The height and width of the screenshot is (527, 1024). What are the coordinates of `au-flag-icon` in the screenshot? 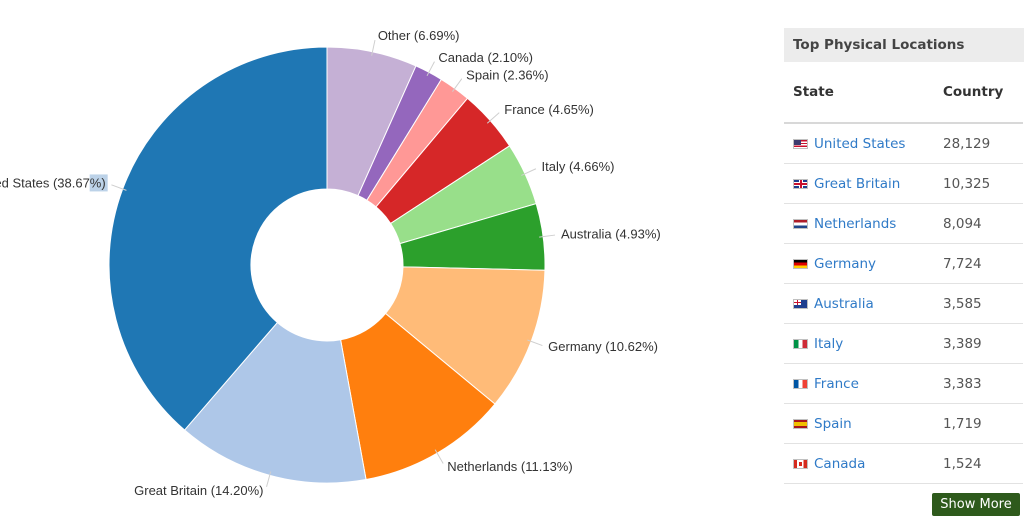 It's located at (800, 303).